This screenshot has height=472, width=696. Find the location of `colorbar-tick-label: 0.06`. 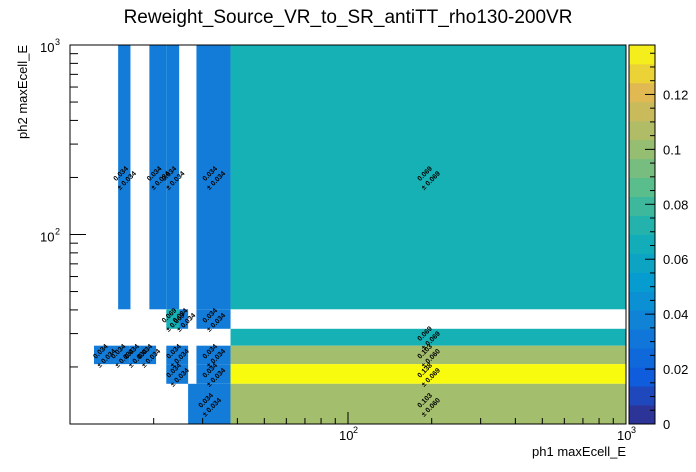

colorbar-tick-label: 0.06 is located at coordinates (675, 259).